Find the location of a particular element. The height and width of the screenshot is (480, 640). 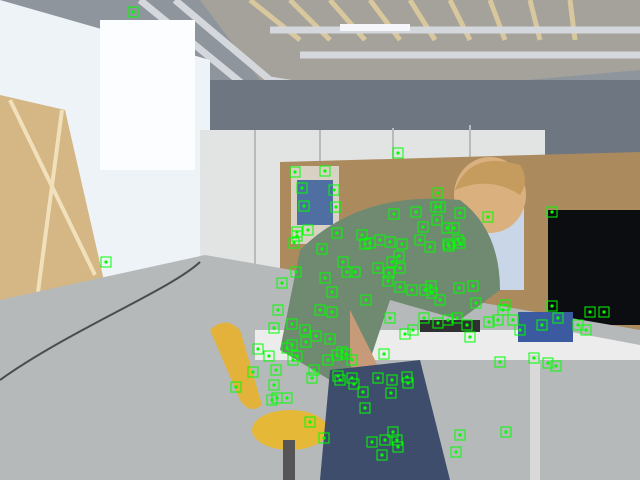

window-light is located at coordinates (147, 95).